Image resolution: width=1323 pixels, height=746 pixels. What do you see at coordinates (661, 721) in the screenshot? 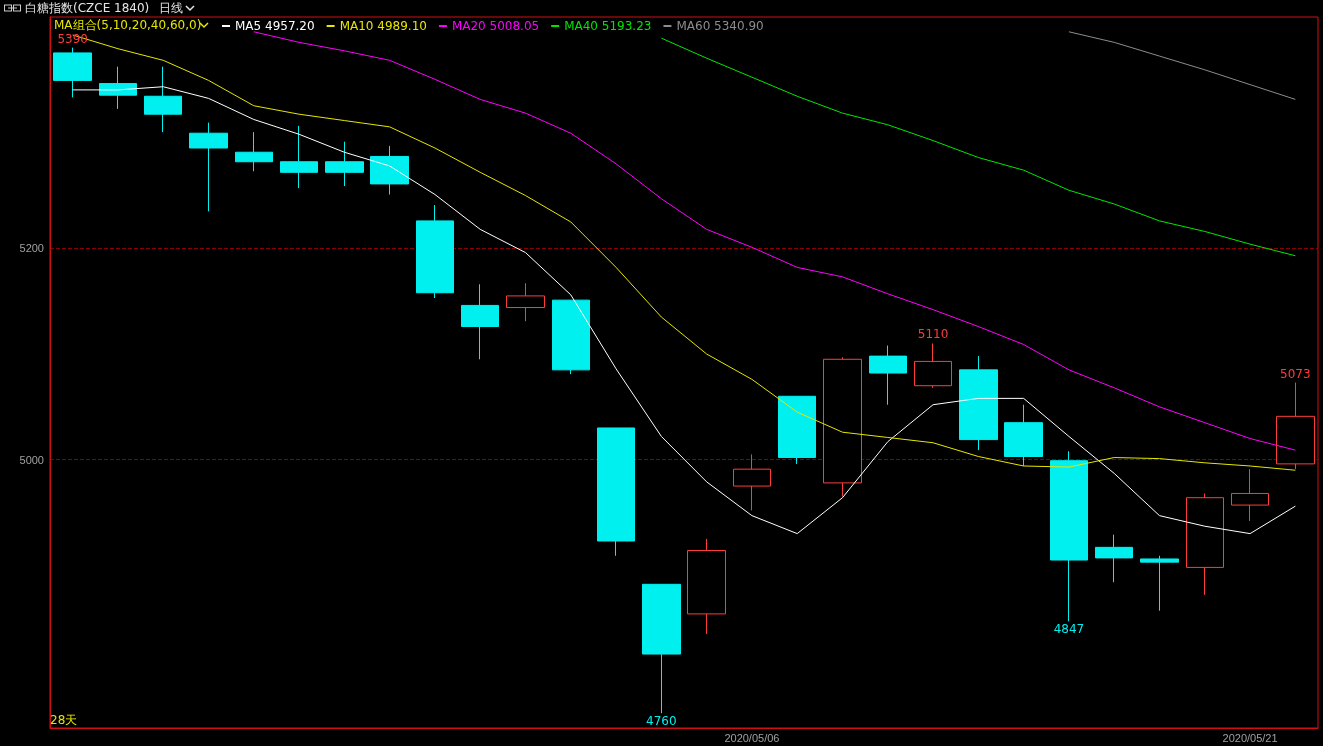
I see `annotation: 4760` at bounding box center [661, 721].